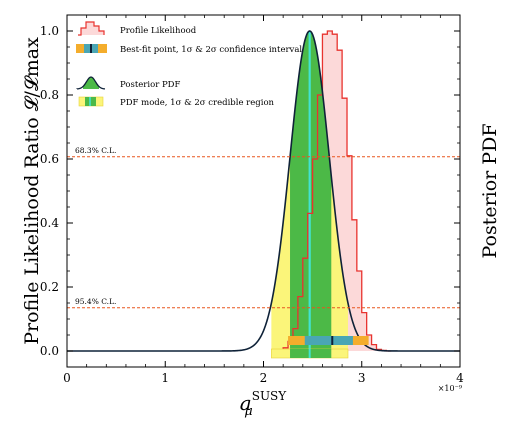 The height and width of the screenshot is (424, 530). What do you see at coordinates (49, 95) in the screenshot?
I see `y-tick-label-4: 0.8` at bounding box center [49, 95].